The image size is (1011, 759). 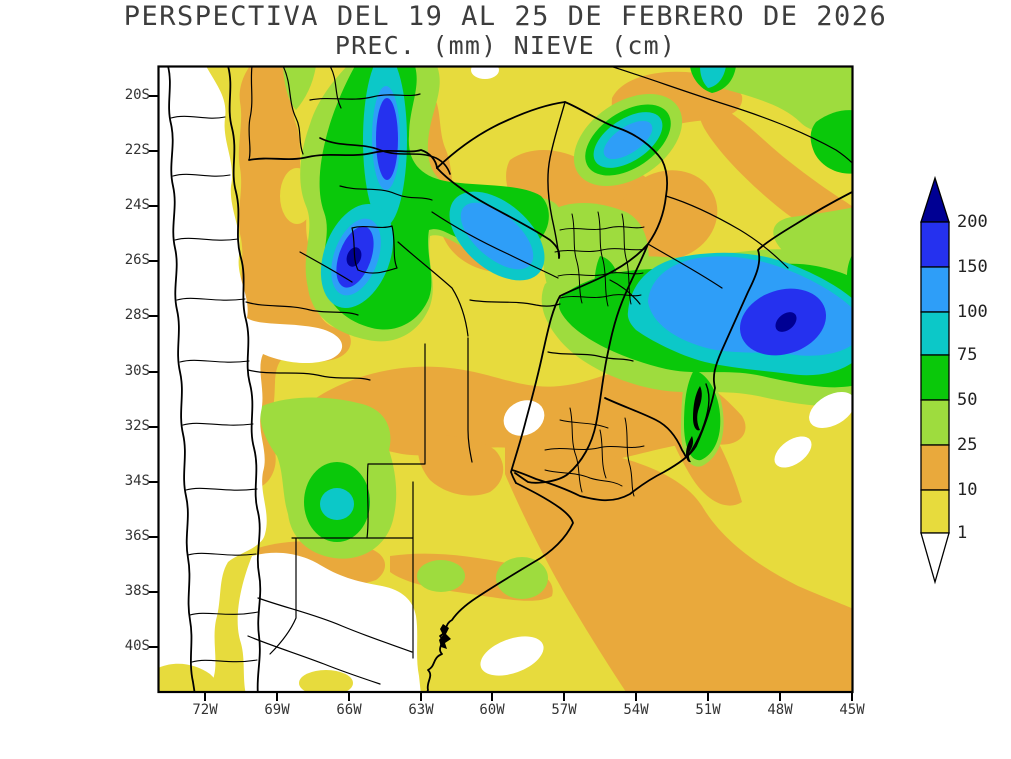 I want to click on uruguay-department-borders, so click(x=594, y=452).